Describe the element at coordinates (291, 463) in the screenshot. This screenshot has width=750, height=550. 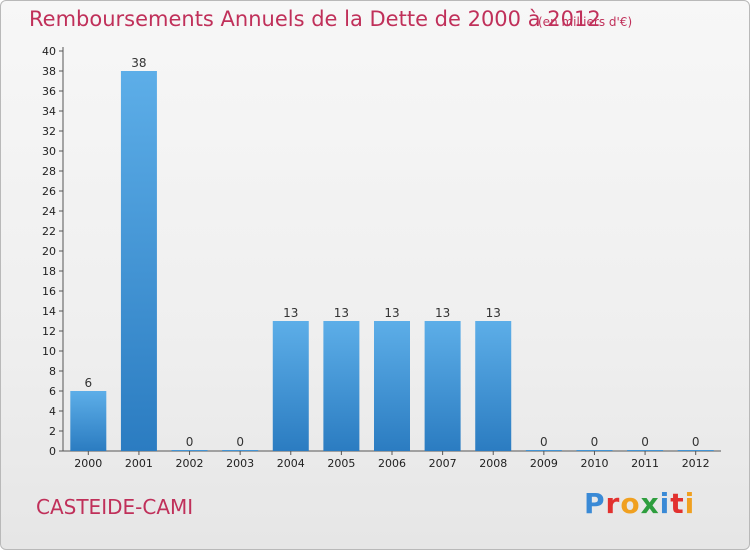
I see `x-tick-label: 2004` at that location.